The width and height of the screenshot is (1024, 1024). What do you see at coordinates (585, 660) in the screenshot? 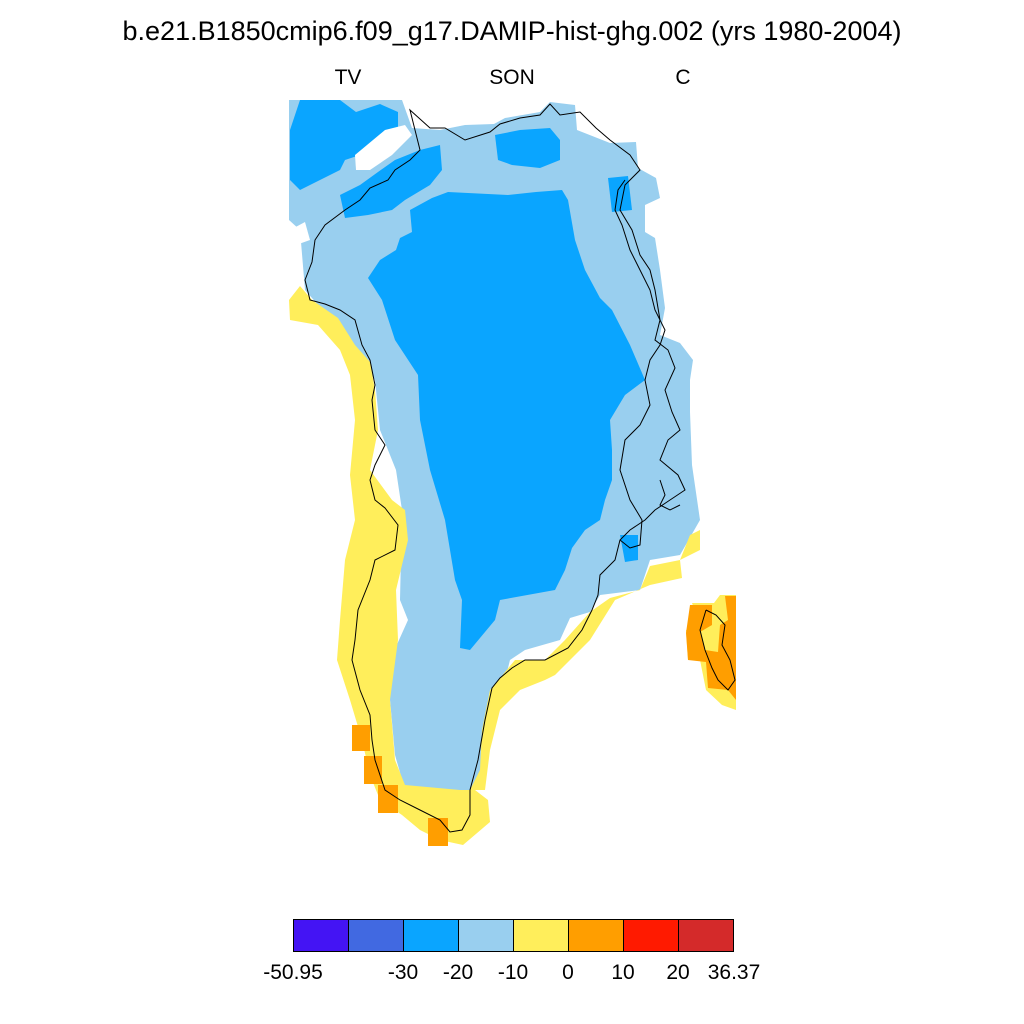
I see `field-yellow-southeast` at bounding box center [585, 660].